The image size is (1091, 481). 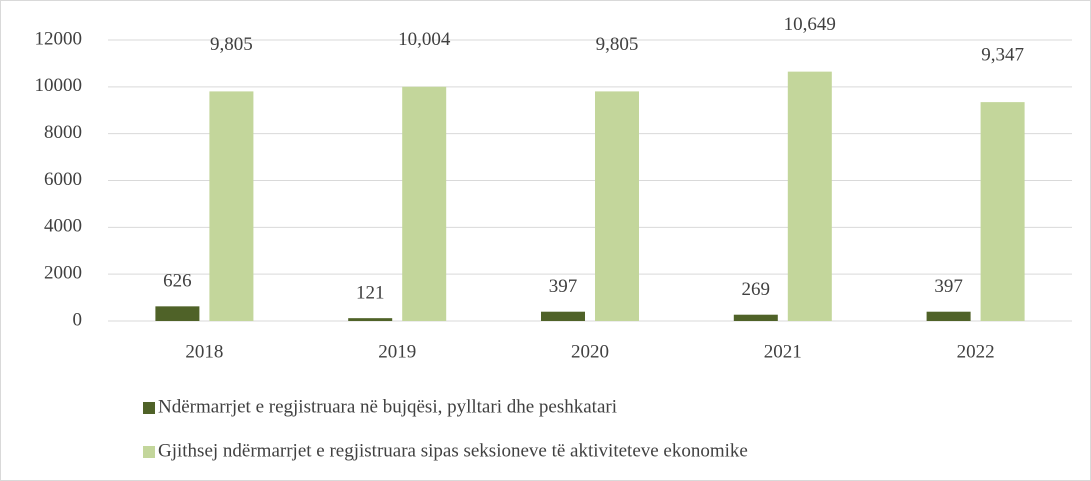 I want to click on y-tick-label: 12000, so click(x=59, y=38).